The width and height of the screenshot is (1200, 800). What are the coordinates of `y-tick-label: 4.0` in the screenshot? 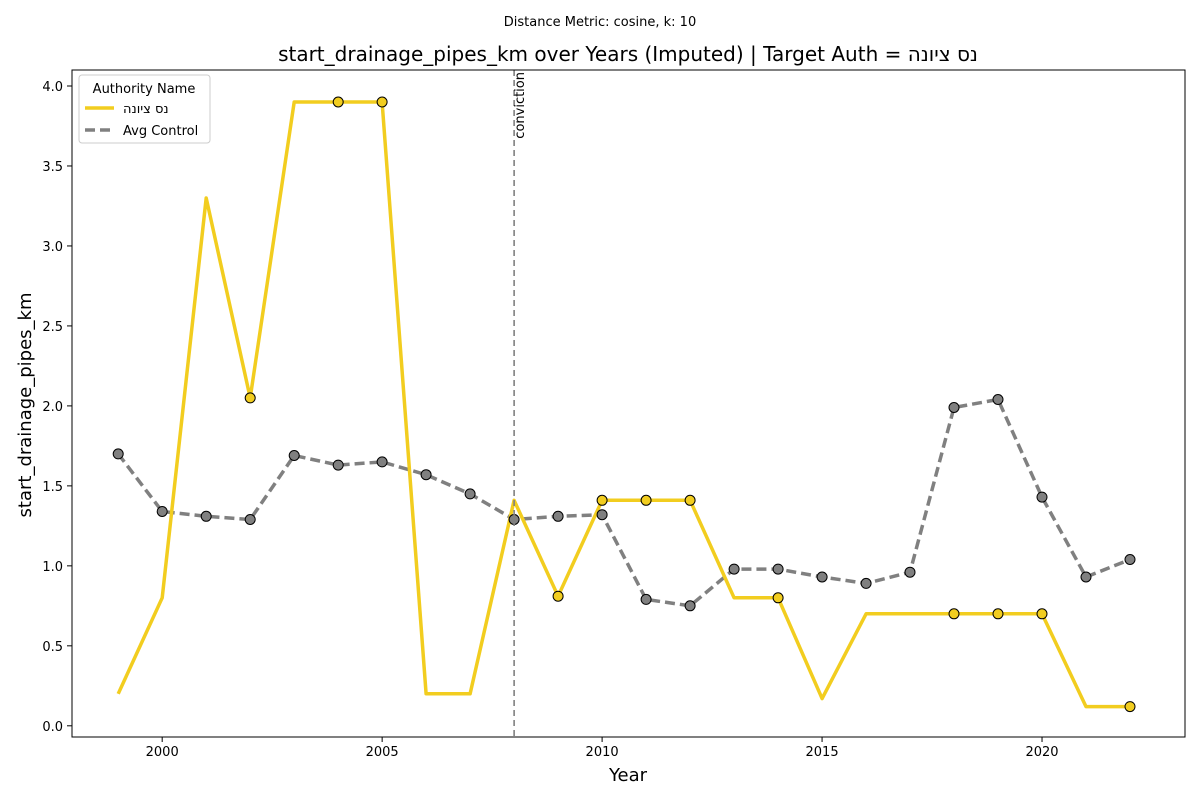 It's located at (52, 87).